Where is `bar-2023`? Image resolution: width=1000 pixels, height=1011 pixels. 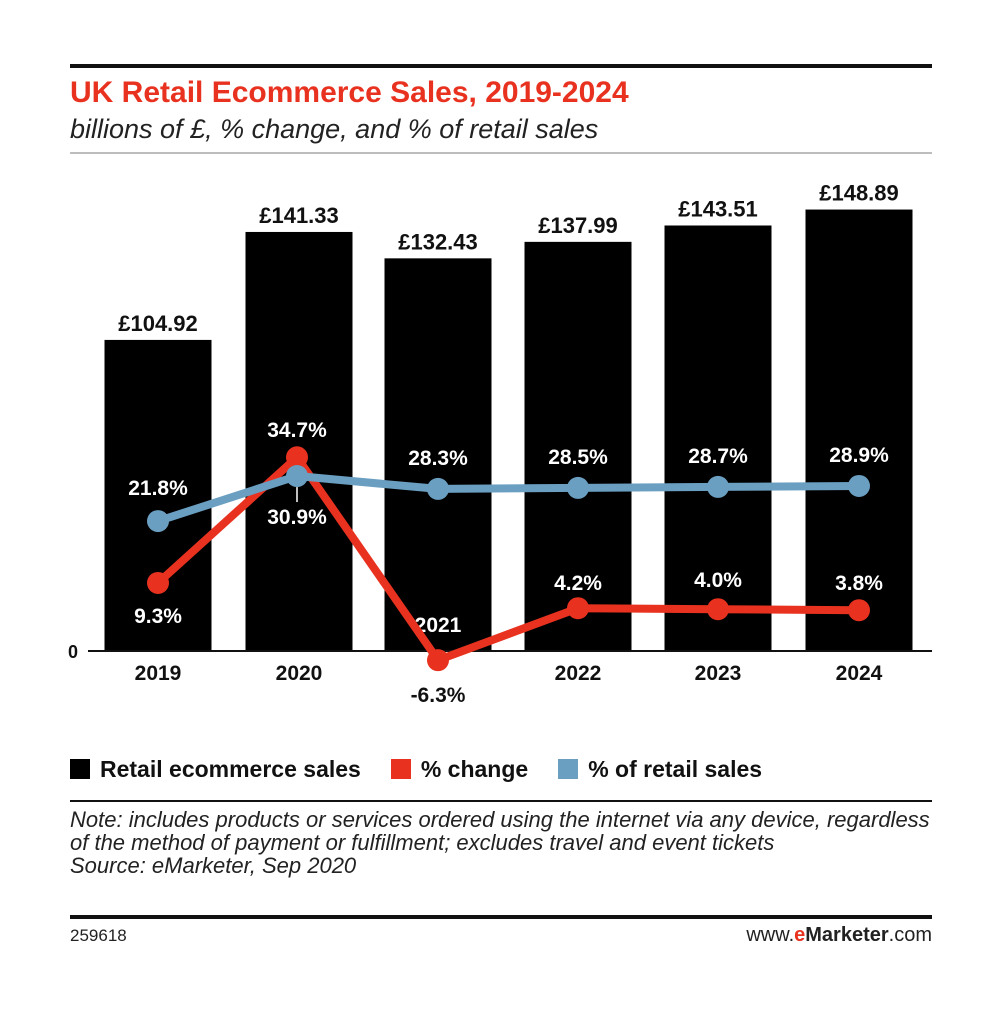
bar-2023 is located at coordinates (718, 438).